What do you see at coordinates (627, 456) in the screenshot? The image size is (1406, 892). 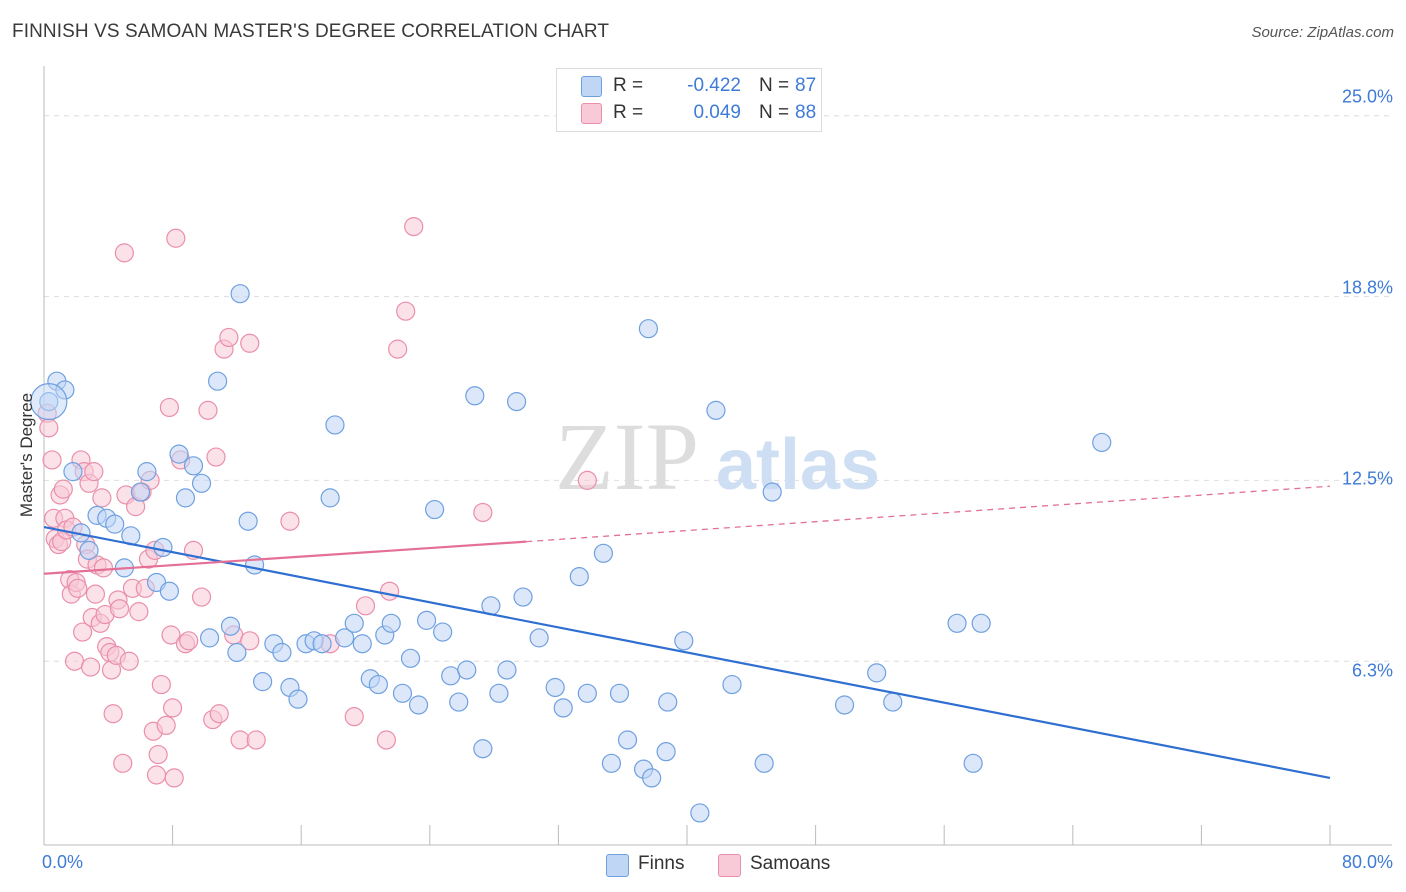 I see `watermark-zip: ZIP` at bounding box center [627, 456].